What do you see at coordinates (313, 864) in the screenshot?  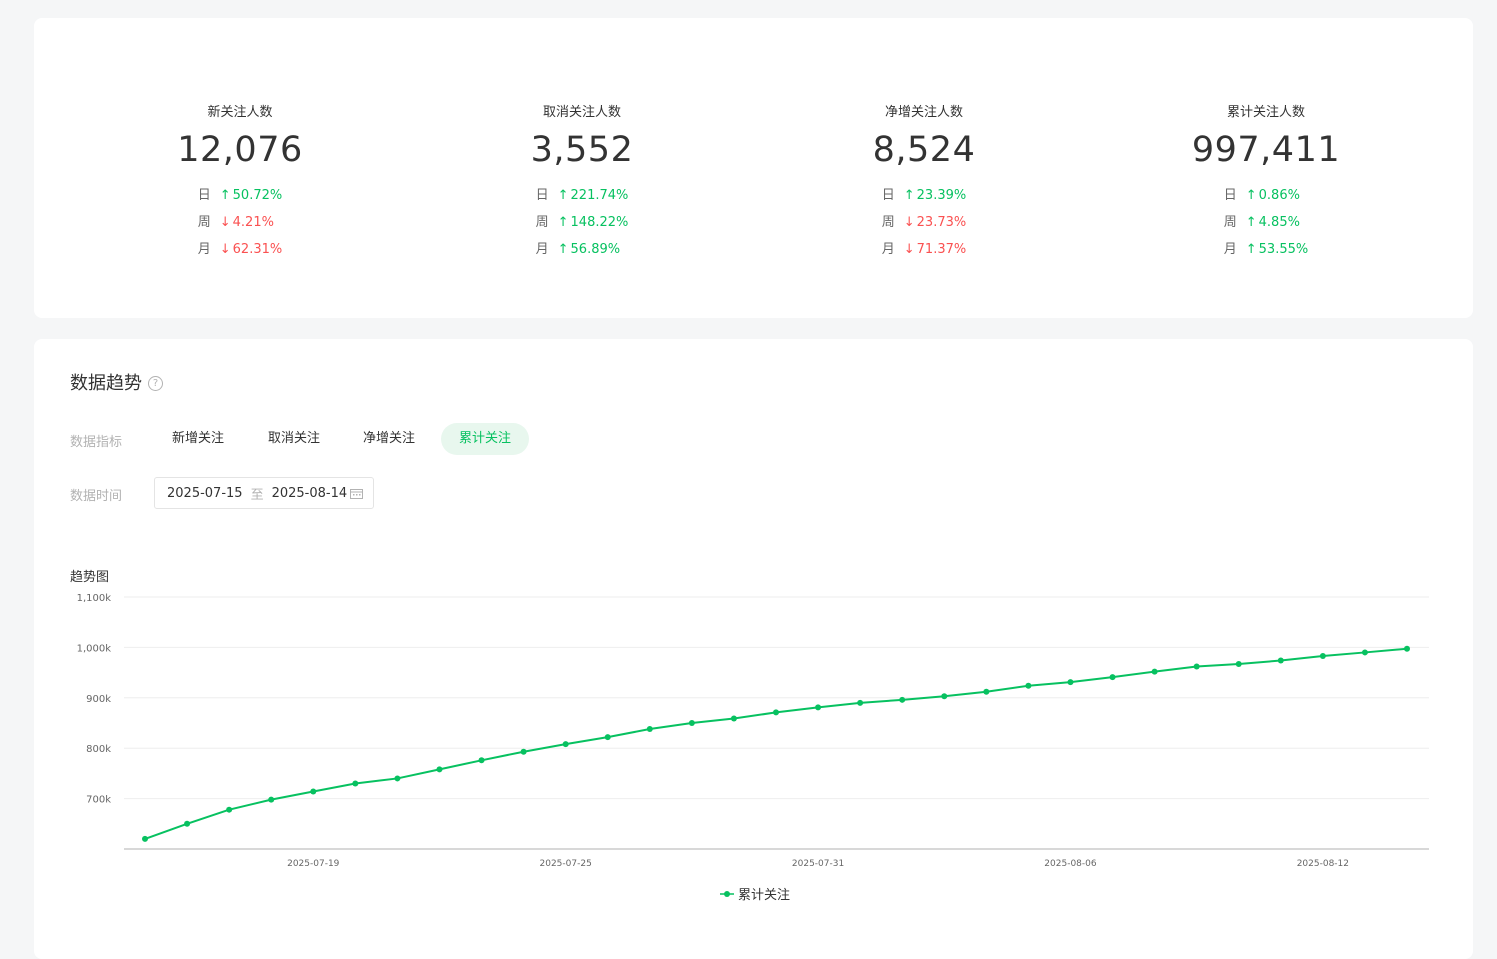 I see `x-tick-label: 2025-07-19` at bounding box center [313, 864].